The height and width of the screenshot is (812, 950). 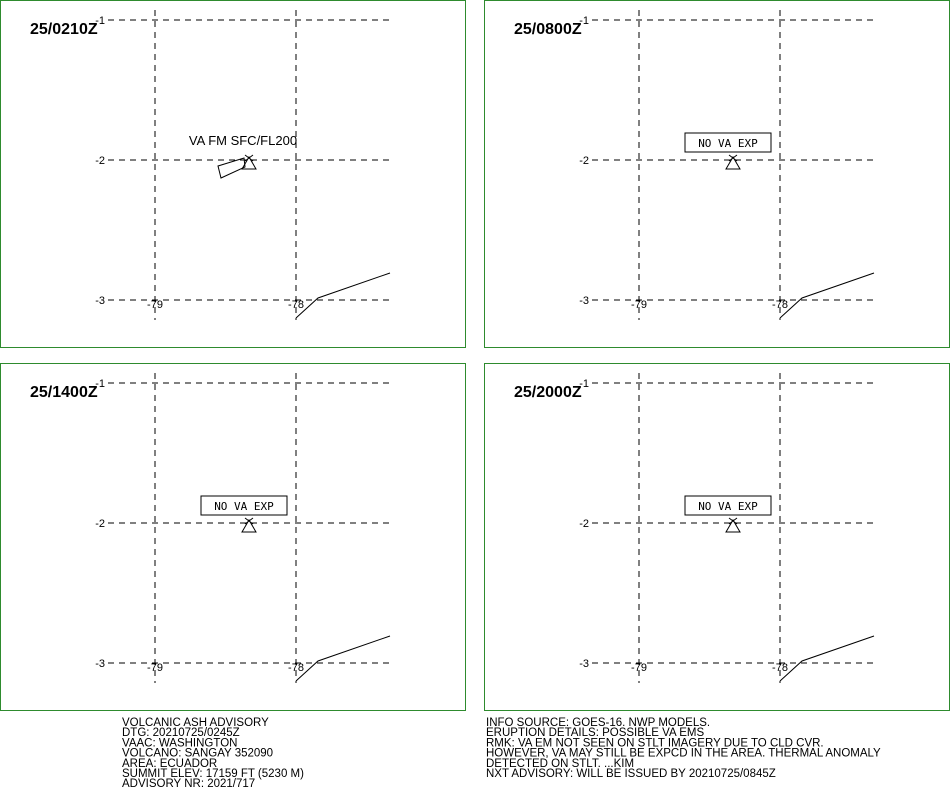 What do you see at coordinates (64, 392) in the screenshot?
I see `valid-time: 25/1400Z` at bounding box center [64, 392].